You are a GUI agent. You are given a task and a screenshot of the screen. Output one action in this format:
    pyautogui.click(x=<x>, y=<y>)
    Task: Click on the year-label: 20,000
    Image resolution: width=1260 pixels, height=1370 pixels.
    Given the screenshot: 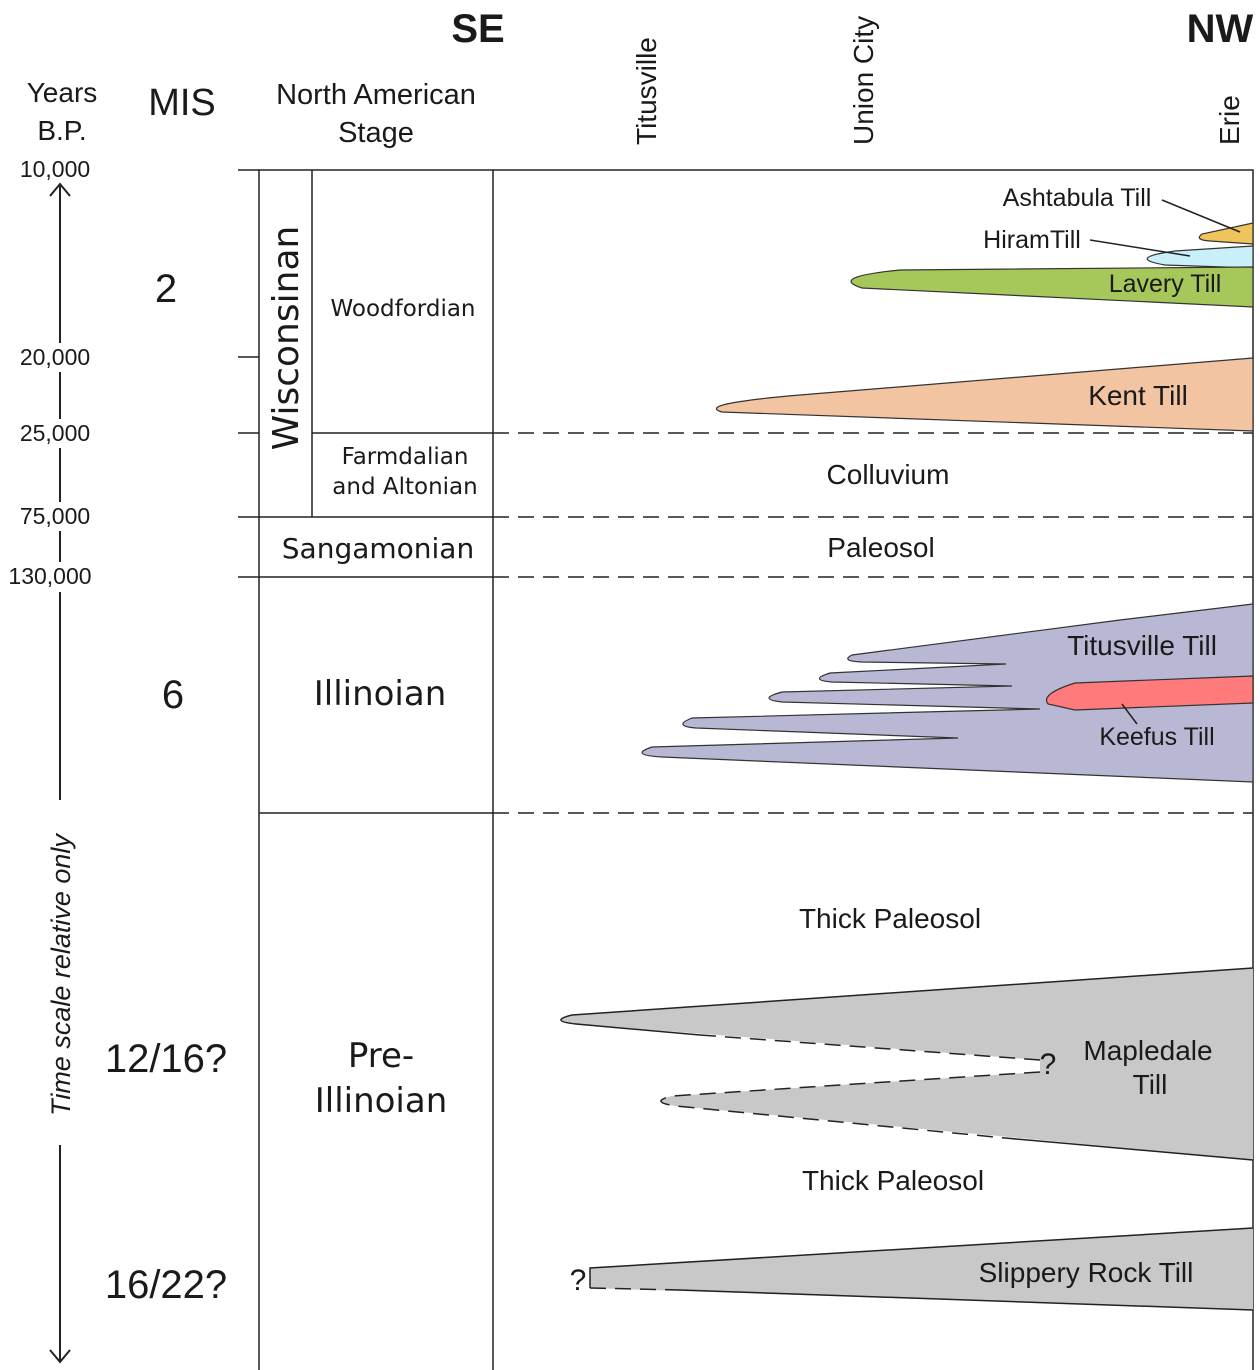 What is the action you would take?
    pyautogui.click(x=55, y=357)
    